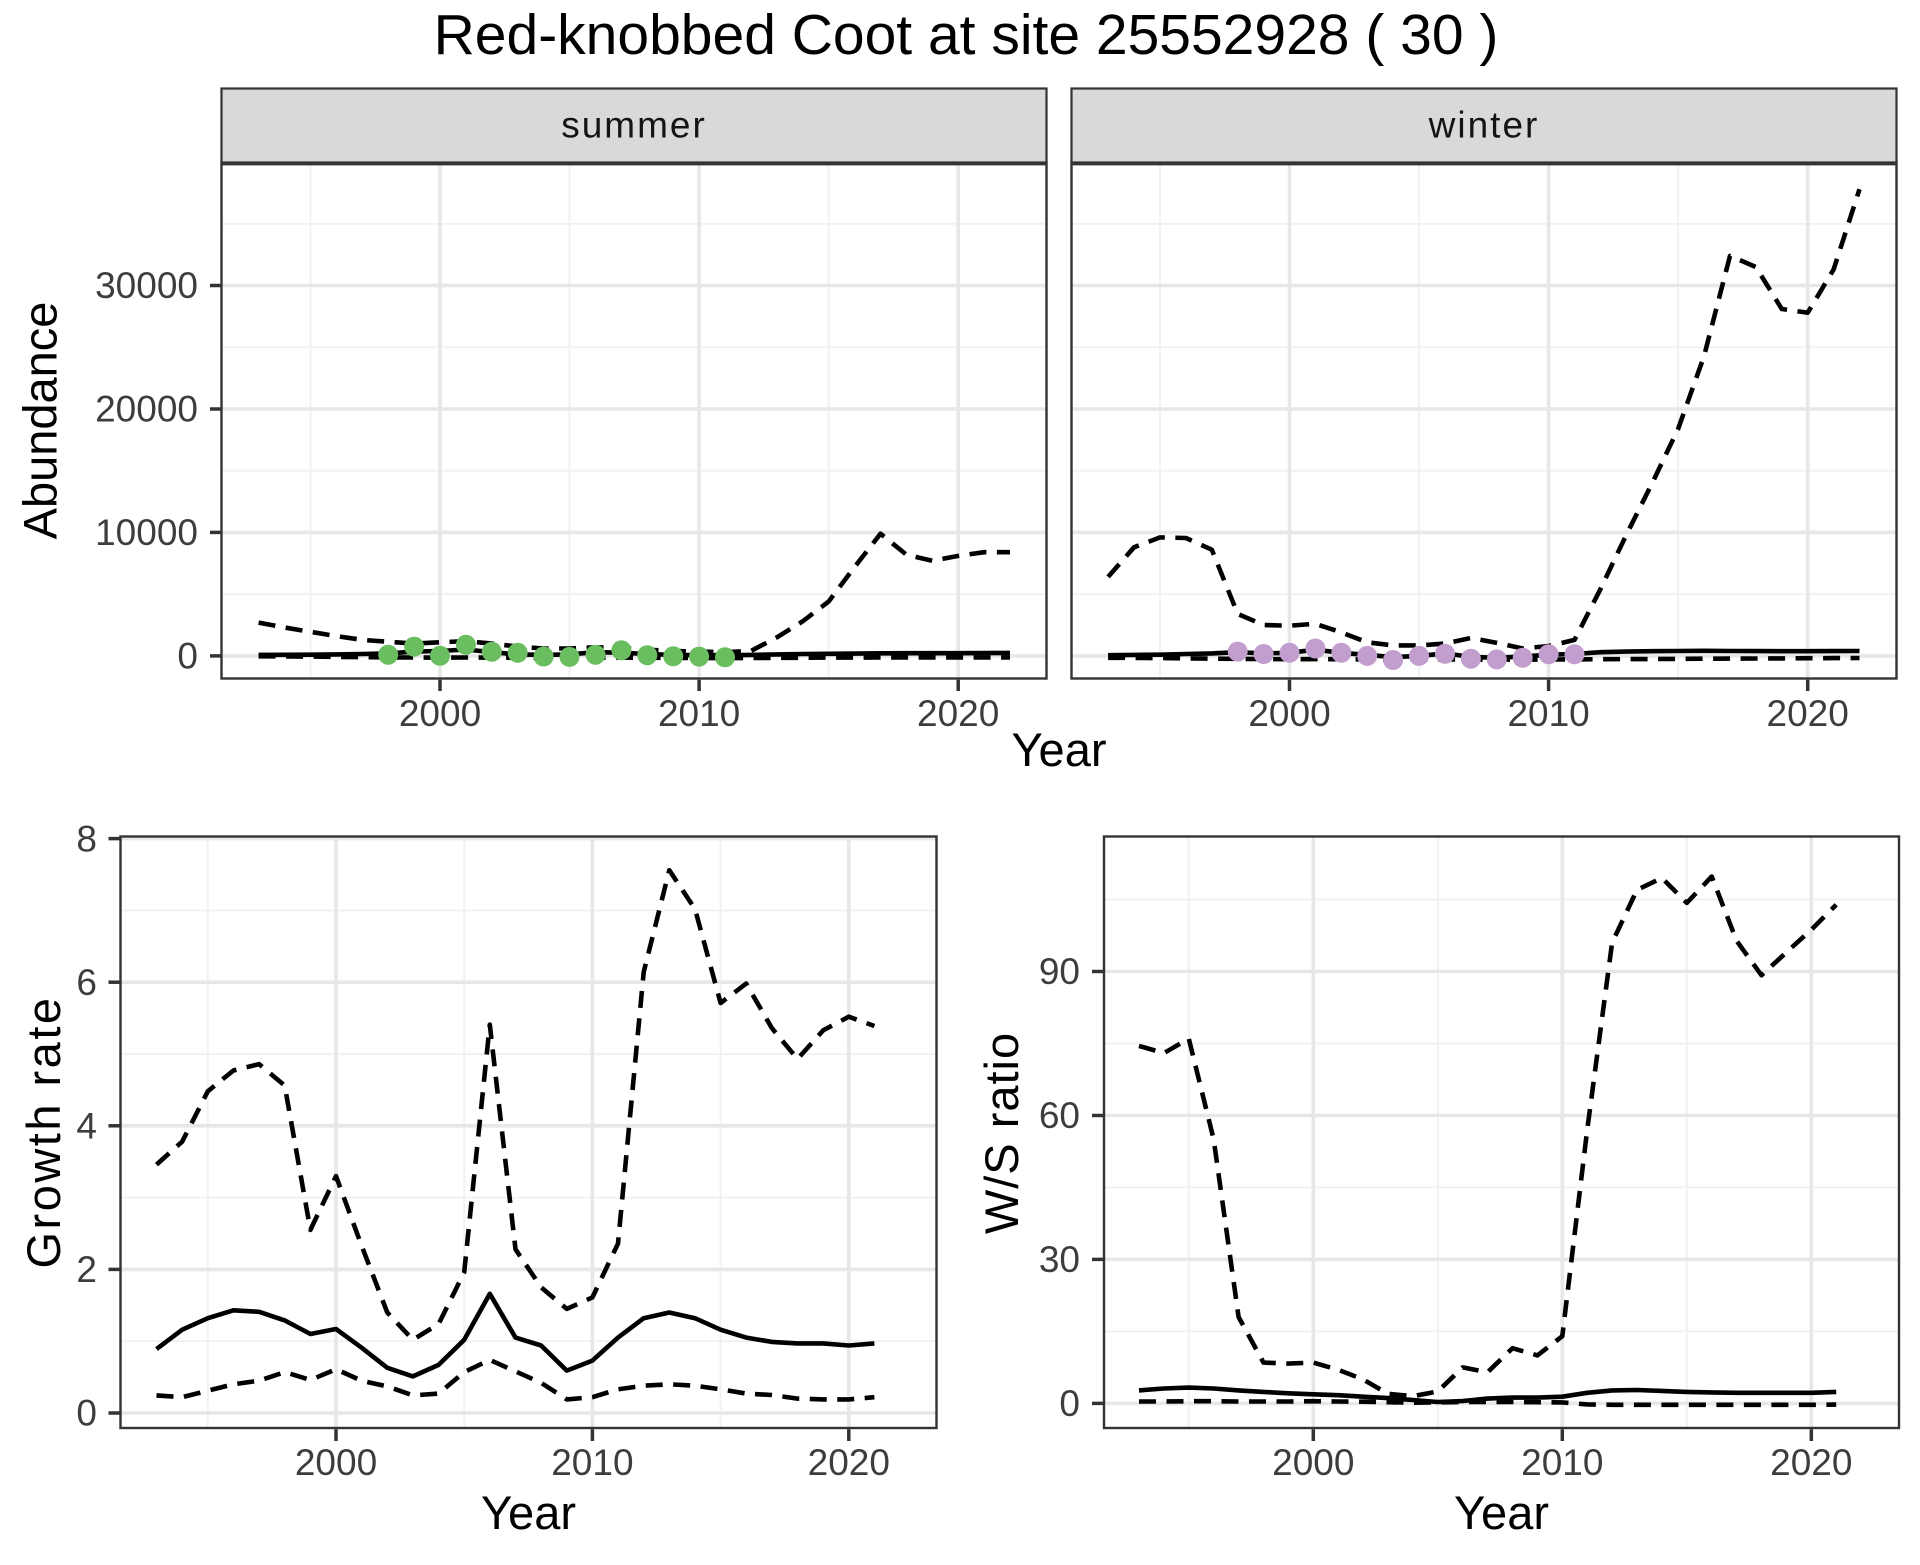 This screenshot has height=1565, width=1920. What do you see at coordinates (86, 1126) in the screenshot?
I see `svg-text: 4` at bounding box center [86, 1126].